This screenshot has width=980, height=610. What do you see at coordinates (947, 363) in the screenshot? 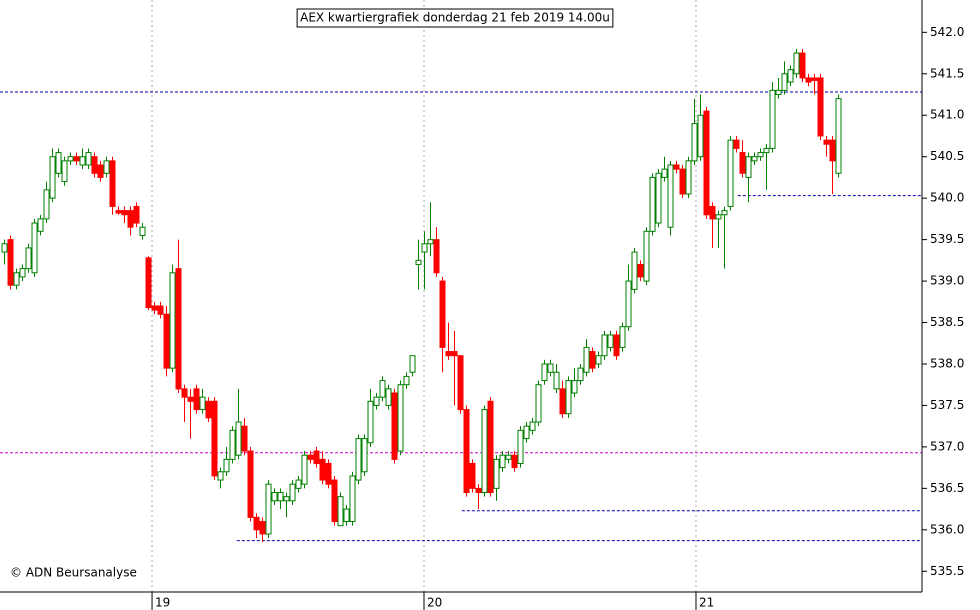
I see `y-tick-label: 538.0` at bounding box center [947, 363].